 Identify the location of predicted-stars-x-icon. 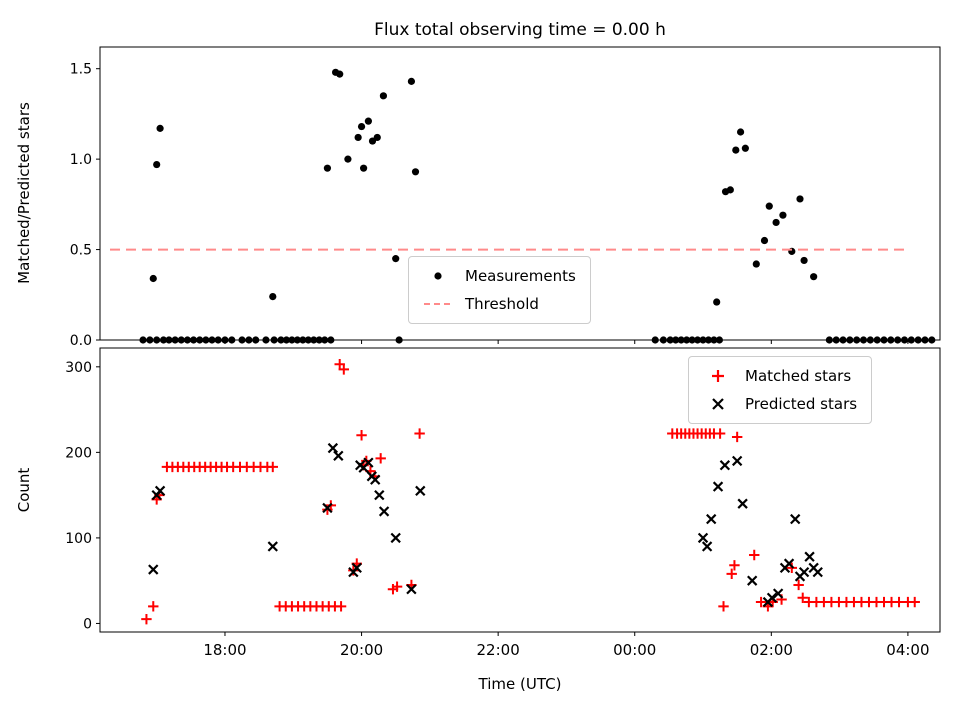
(718, 404).